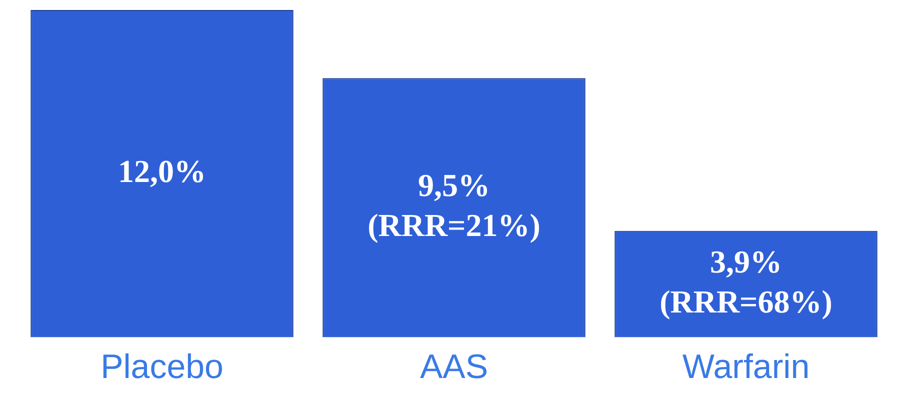 This screenshot has width=904, height=400. I want to click on x-tick-label: Warfarin, so click(746, 367).